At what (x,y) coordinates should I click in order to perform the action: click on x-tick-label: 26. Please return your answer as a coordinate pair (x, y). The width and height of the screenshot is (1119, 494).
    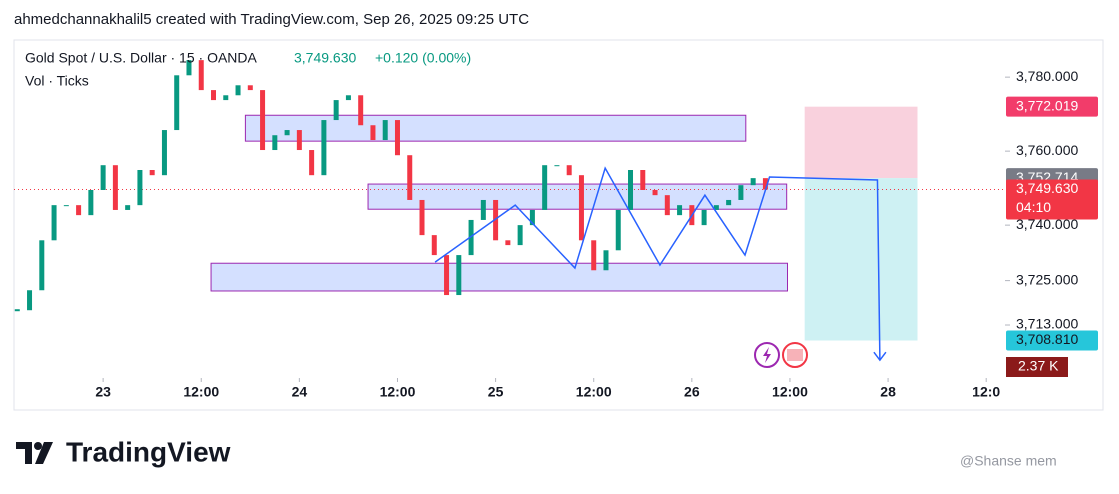
    Looking at the image, I should click on (692, 392).